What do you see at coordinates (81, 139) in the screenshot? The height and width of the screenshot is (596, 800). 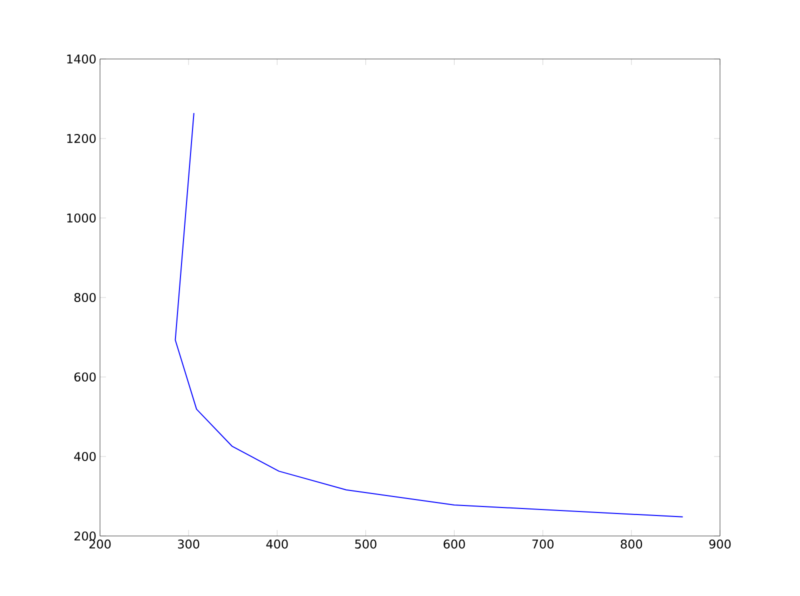 I see `y-tick-label: 1200` at bounding box center [81, 139].